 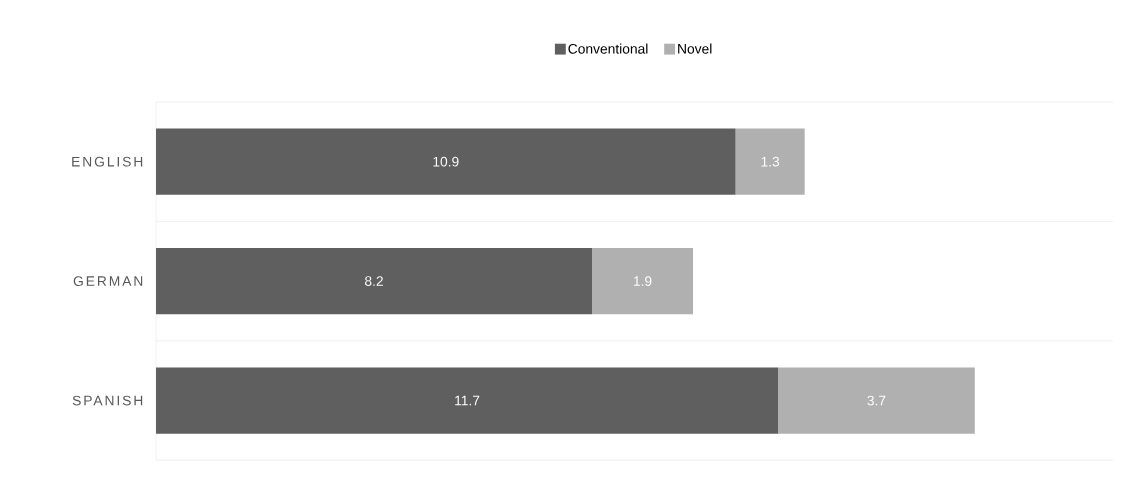 I want to click on y-tick-label: GERMAN, so click(x=108, y=281).